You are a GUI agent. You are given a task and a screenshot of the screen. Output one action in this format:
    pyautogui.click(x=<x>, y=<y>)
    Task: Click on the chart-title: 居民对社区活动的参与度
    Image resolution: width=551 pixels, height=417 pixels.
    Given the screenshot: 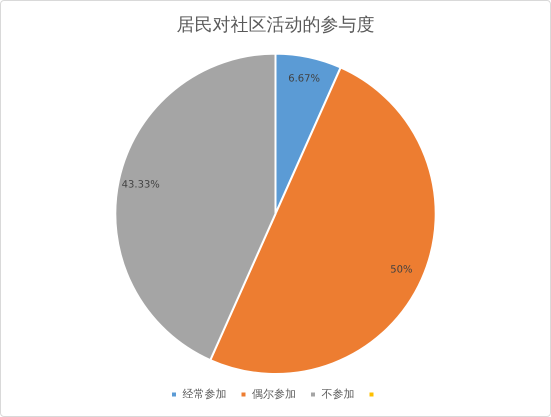 What is the action you would take?
    pyautogui.click(x=275, y=25)
    